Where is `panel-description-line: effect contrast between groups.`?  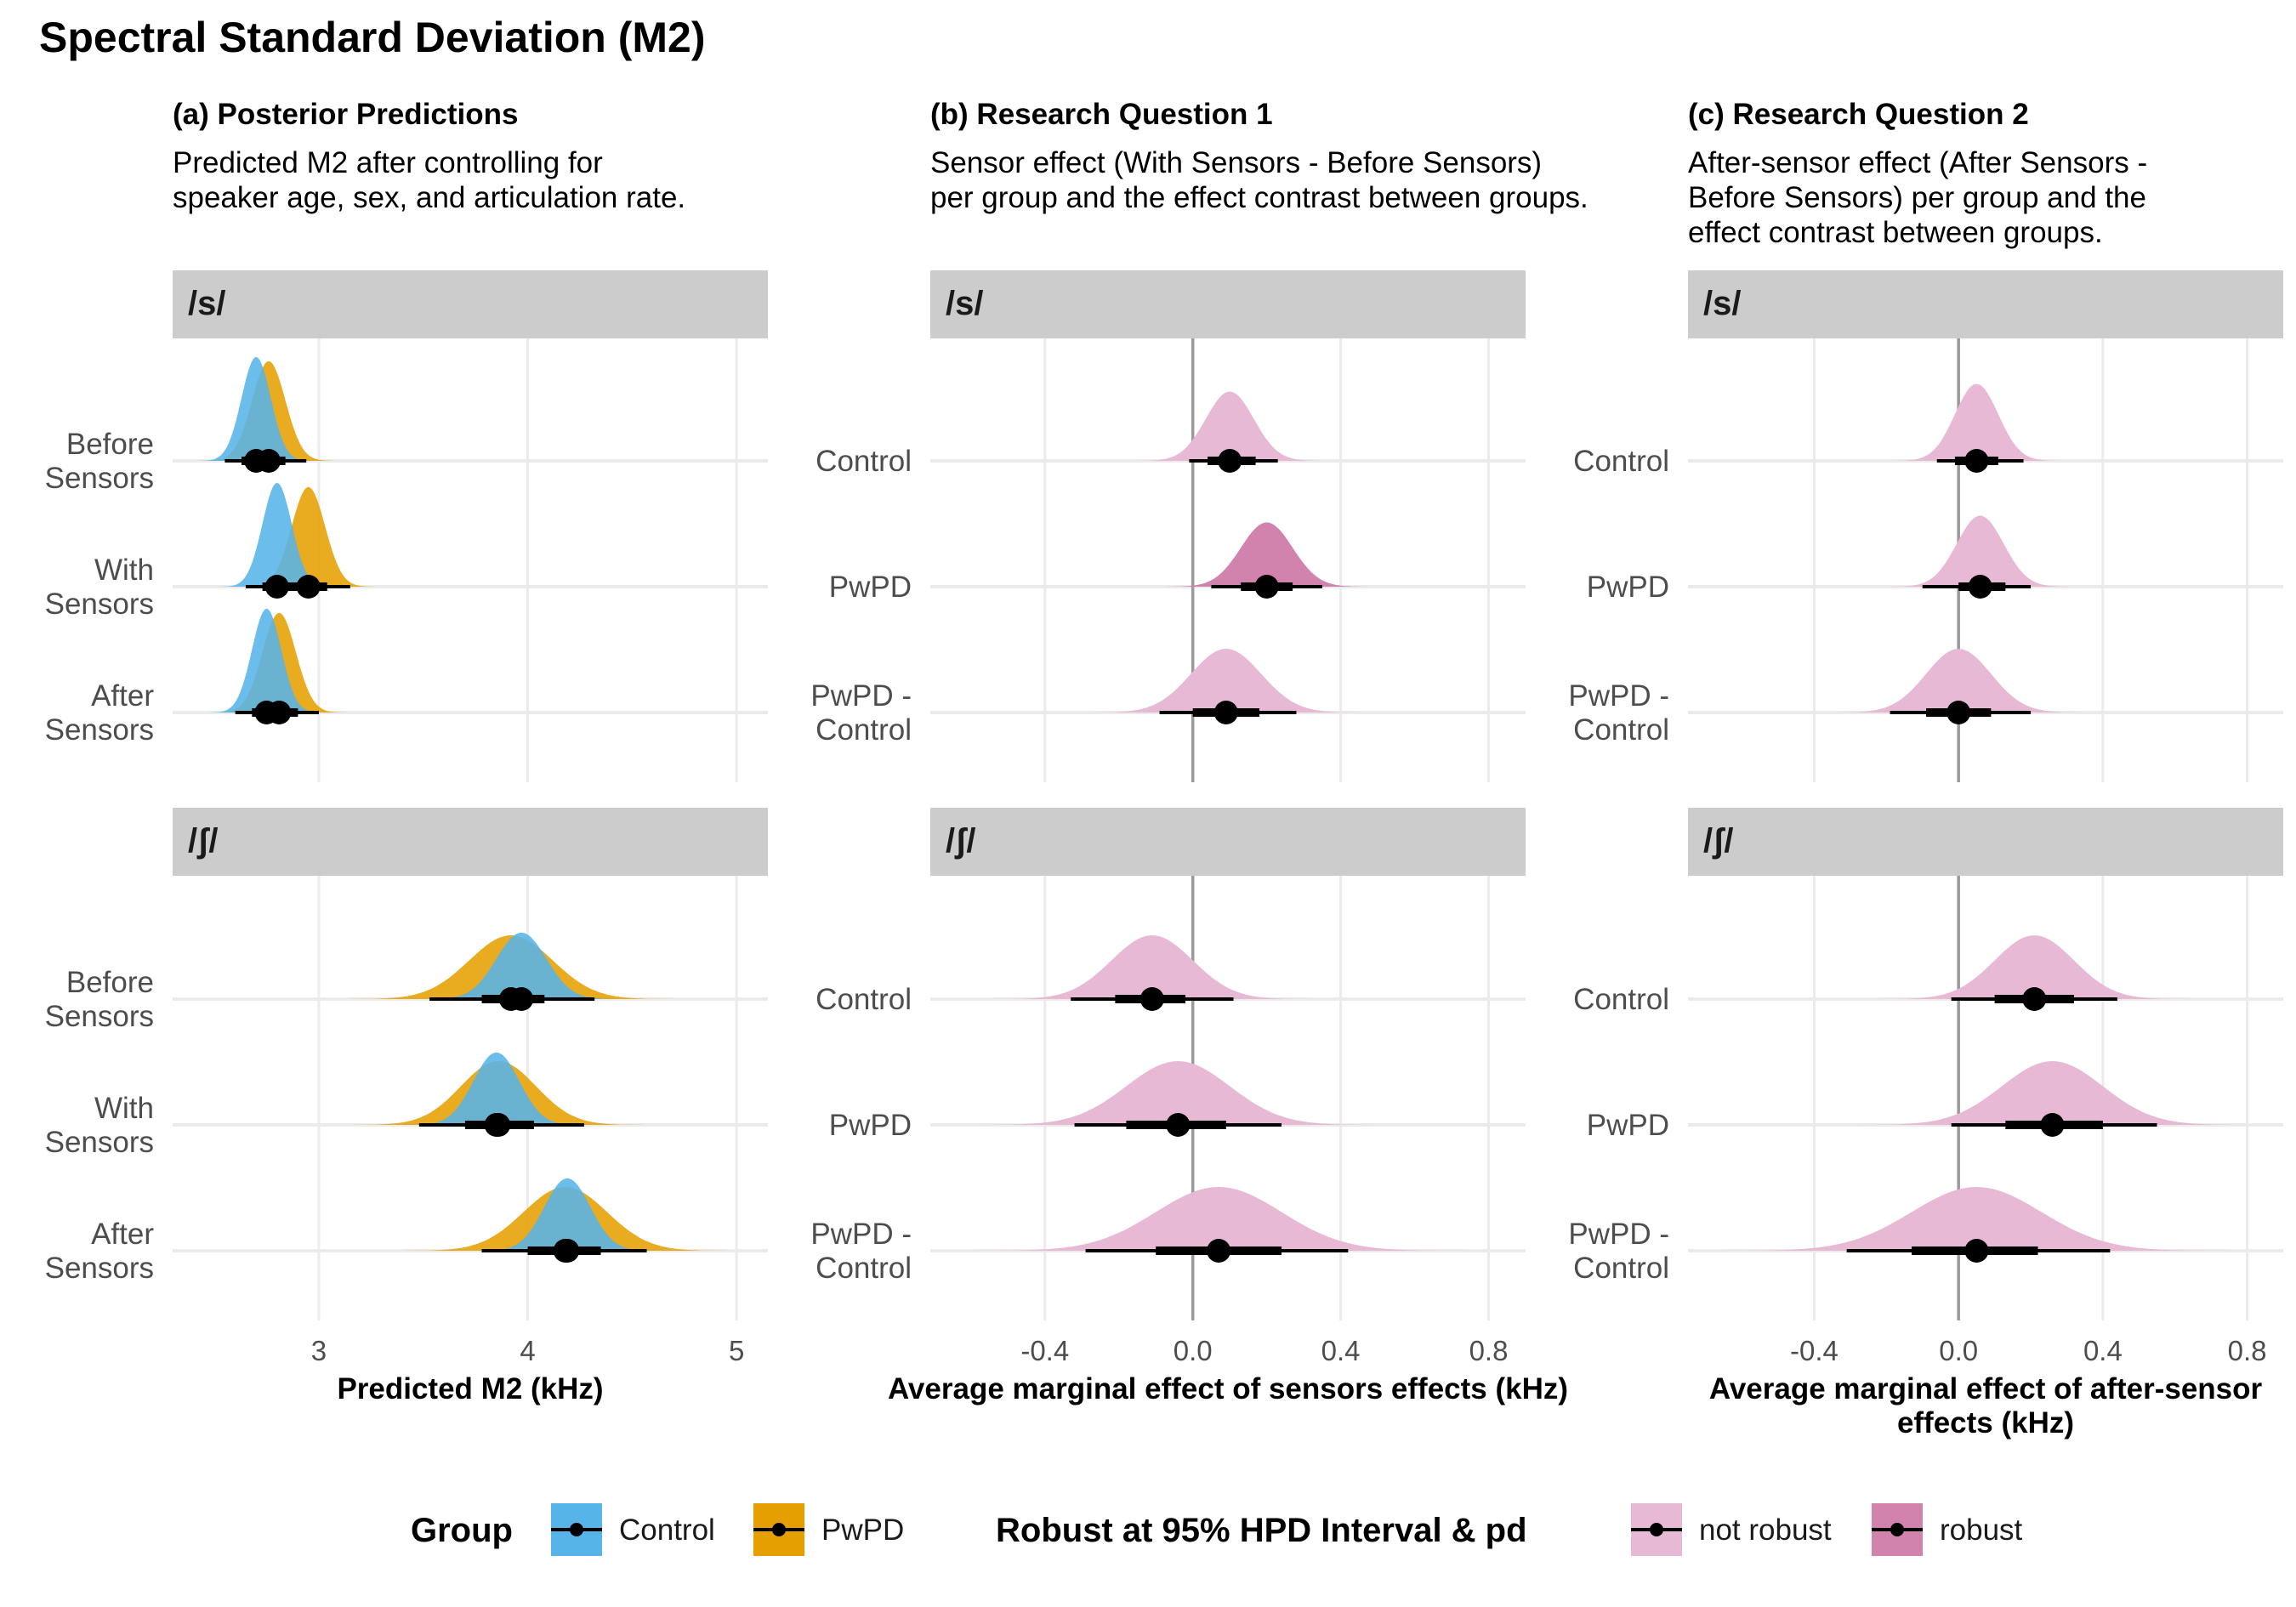 panel-description-line: effect contrast between groups. is located at coordinates (1895, 233).